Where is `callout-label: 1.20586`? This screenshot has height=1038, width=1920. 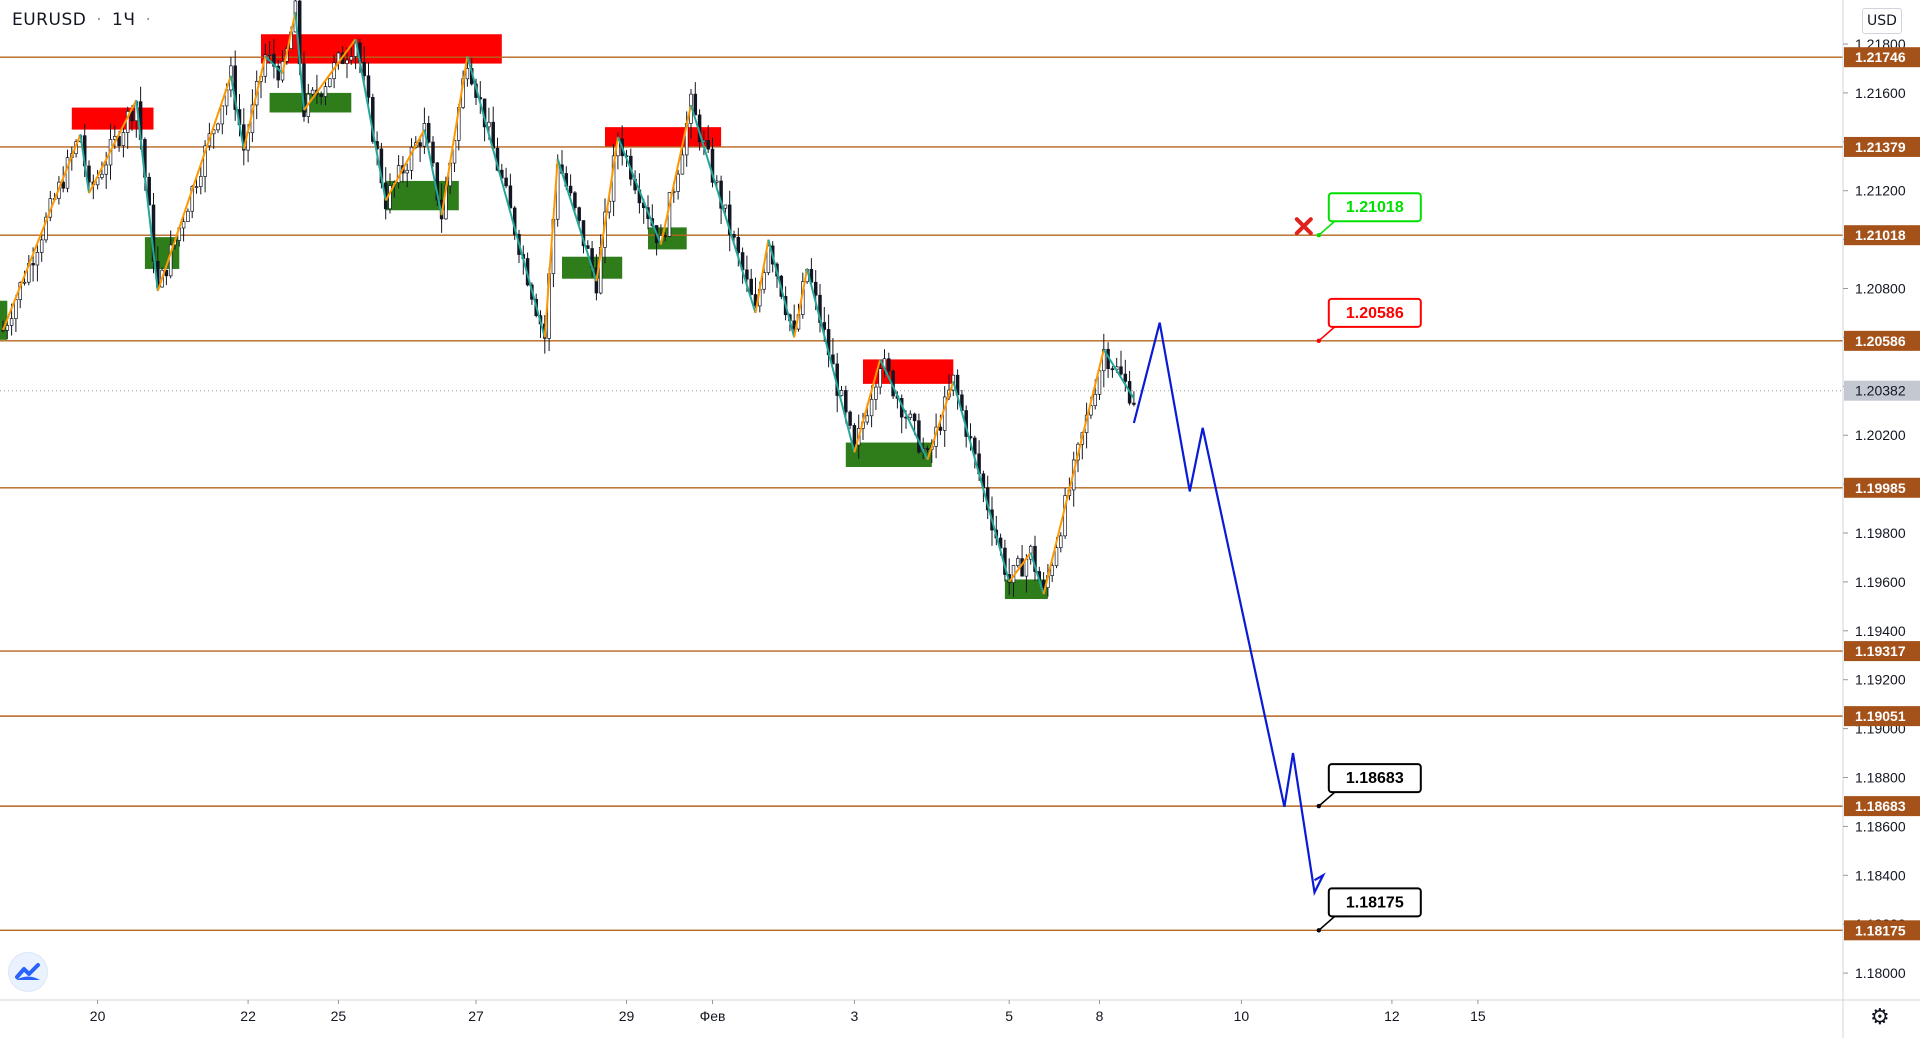
callout-label: 1.20586 is located at coordinates (1375, 313).